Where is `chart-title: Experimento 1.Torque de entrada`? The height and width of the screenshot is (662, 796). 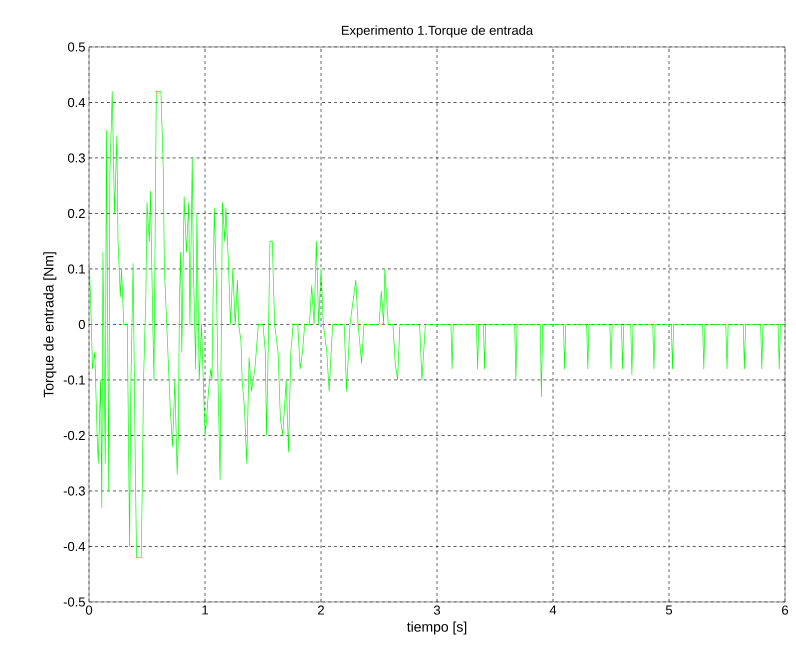 chart-title: Experimento 1.Torque de entrada is located at coordinates (438, 31).